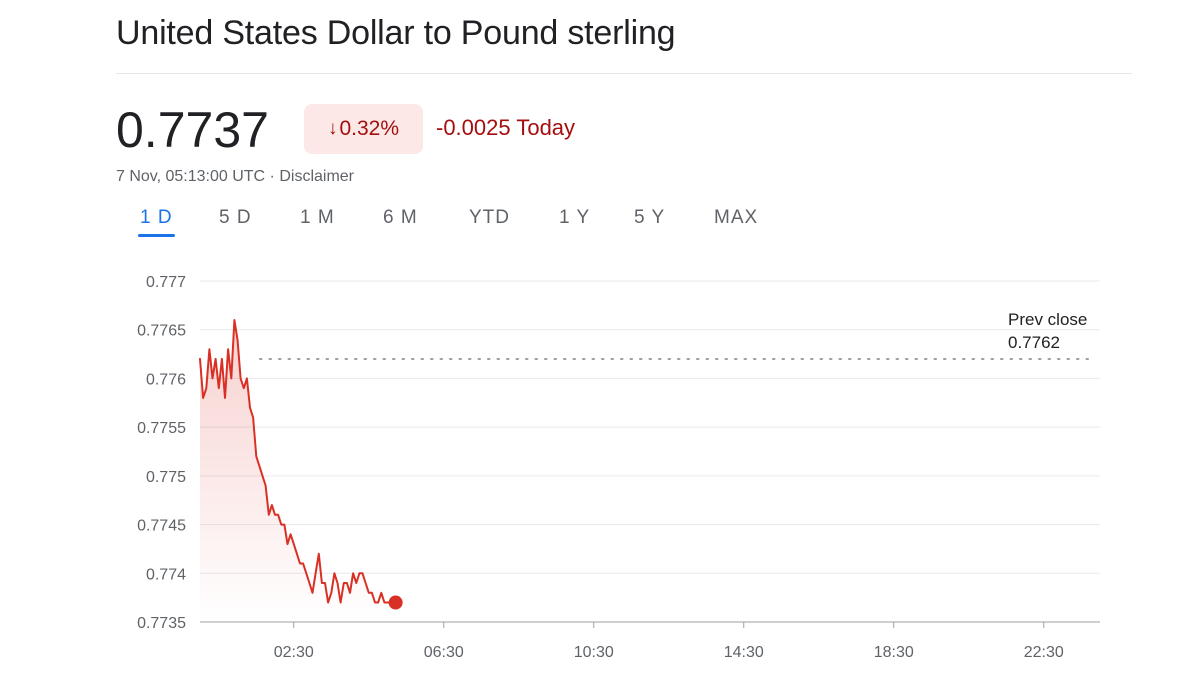  Describe the element at coordinates (332, 128) in the screenshot. I see `arrow-down-icon: ↓` at that location.